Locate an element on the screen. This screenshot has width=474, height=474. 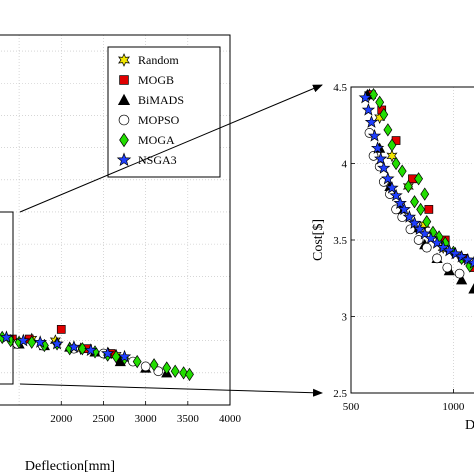
legend-label-random: Random is located at coordinates (158, 60).